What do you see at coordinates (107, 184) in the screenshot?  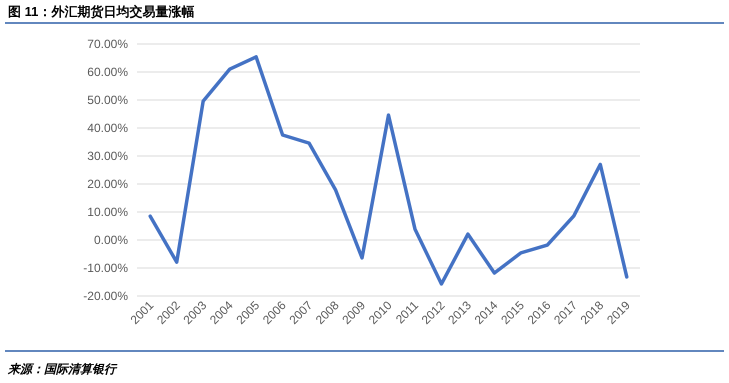 I see `y-tick-label: 20.00%` at bounding box center [107, 184].